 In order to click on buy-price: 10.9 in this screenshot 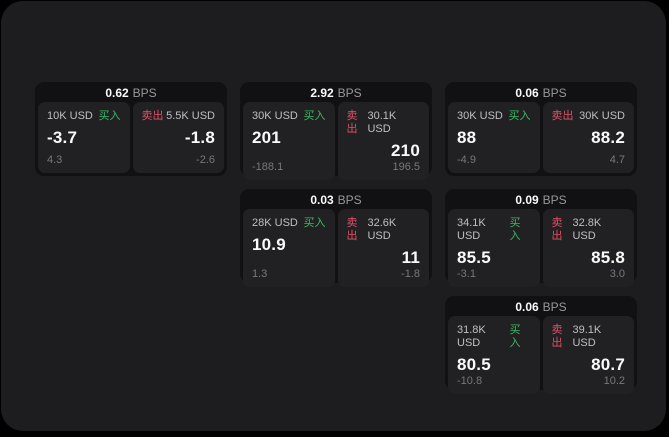, I will do `click(269, 244)`.